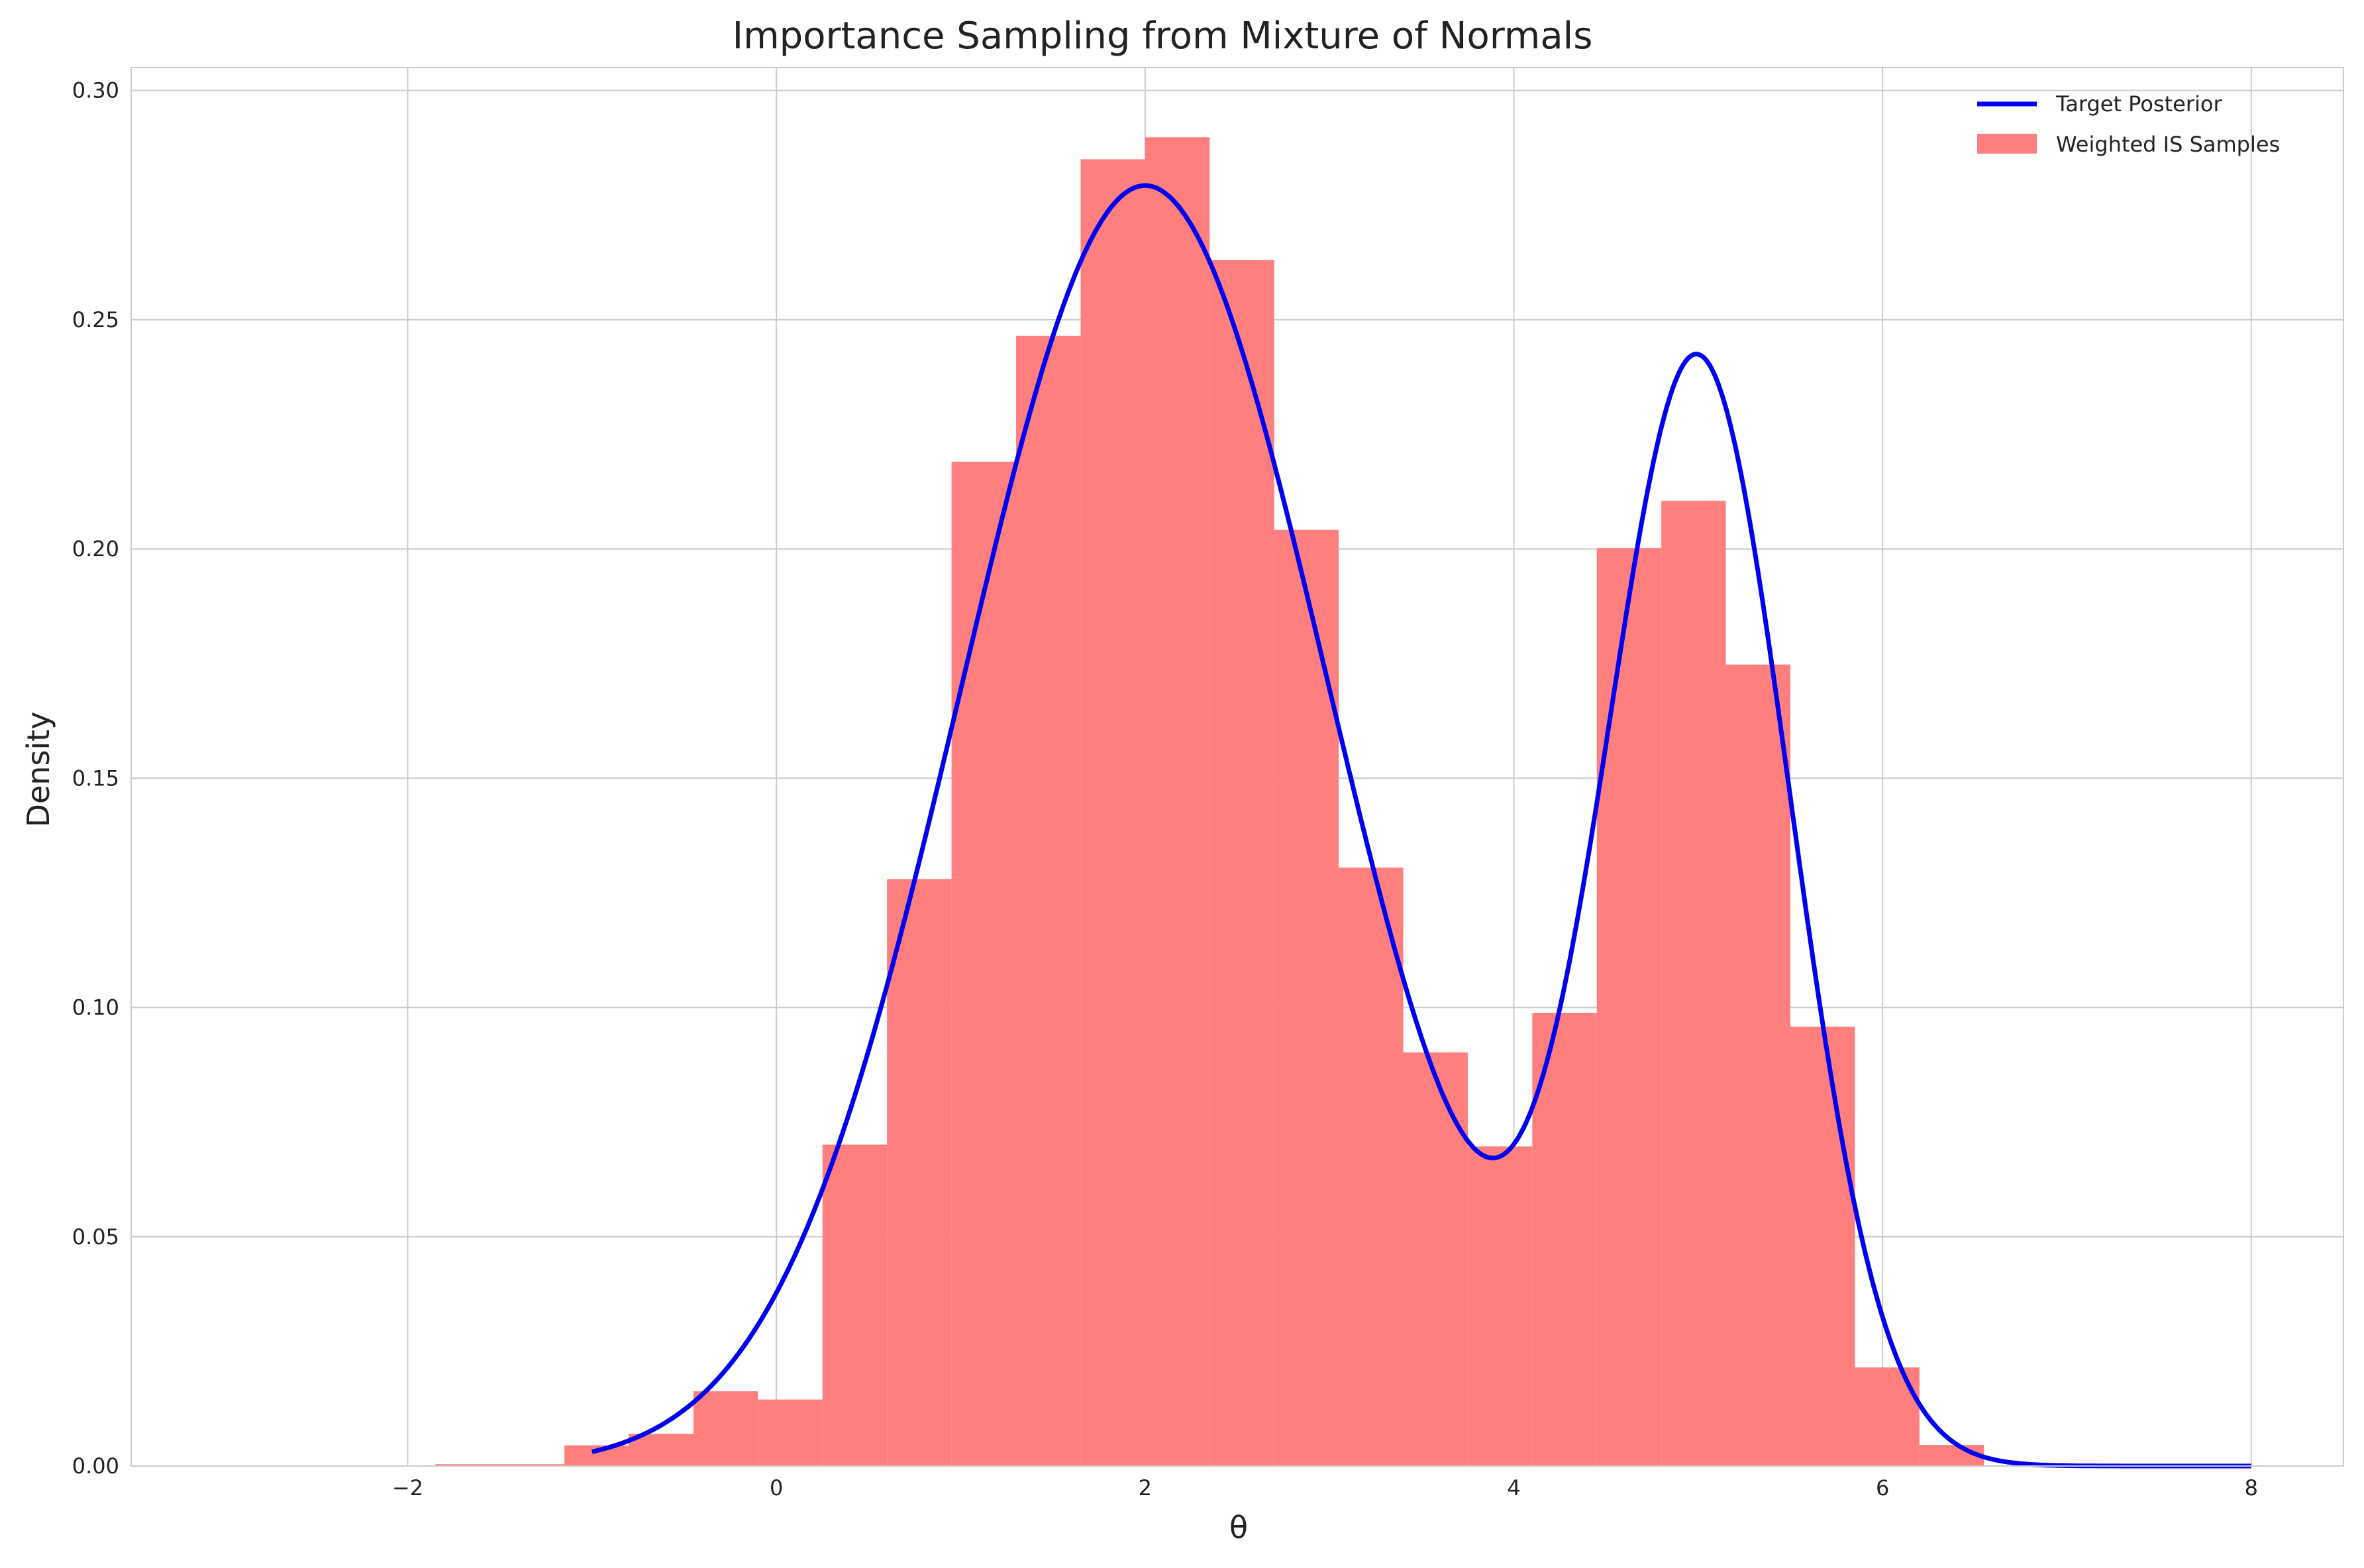 This screenshot has width=2364, height=1568. I want to click on x-tick-labels: −2 0 2 4 6 8, so click(1325, 1487).